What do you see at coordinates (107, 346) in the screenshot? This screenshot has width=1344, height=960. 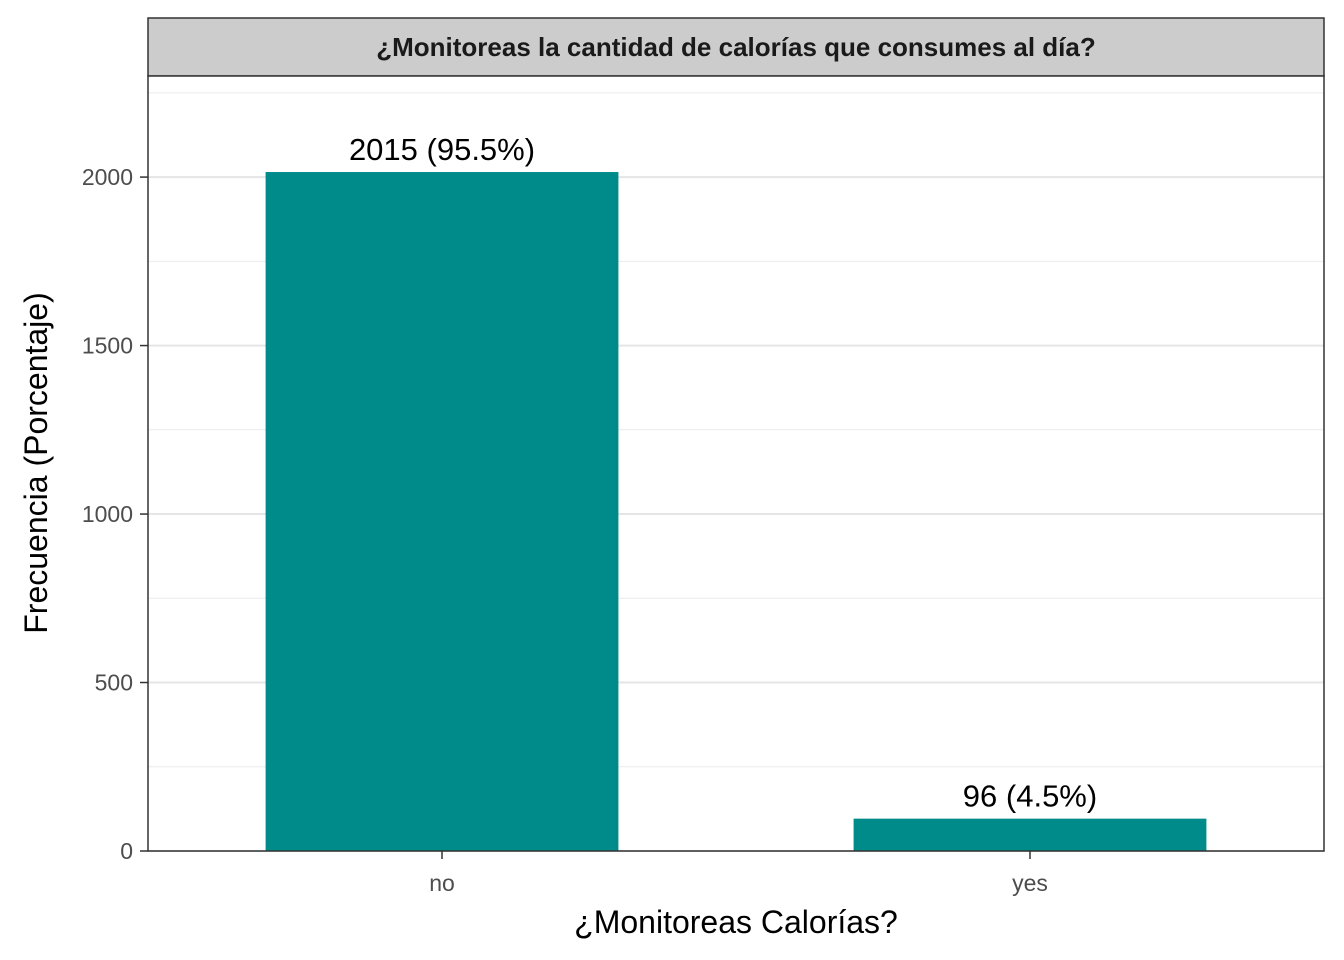 I see `y-tick-label: 1500` at bounding box center [107, 346].